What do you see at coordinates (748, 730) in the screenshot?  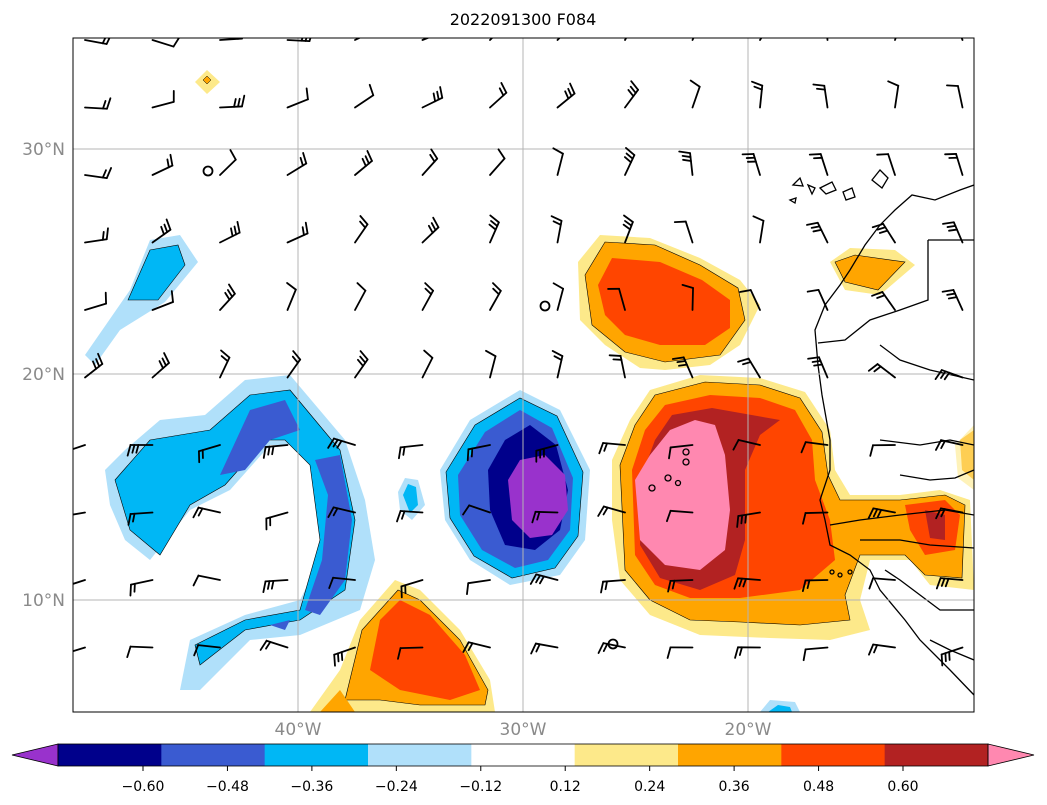 I see `lon-label-20w: 20°W` at bounding box center [748, 730].